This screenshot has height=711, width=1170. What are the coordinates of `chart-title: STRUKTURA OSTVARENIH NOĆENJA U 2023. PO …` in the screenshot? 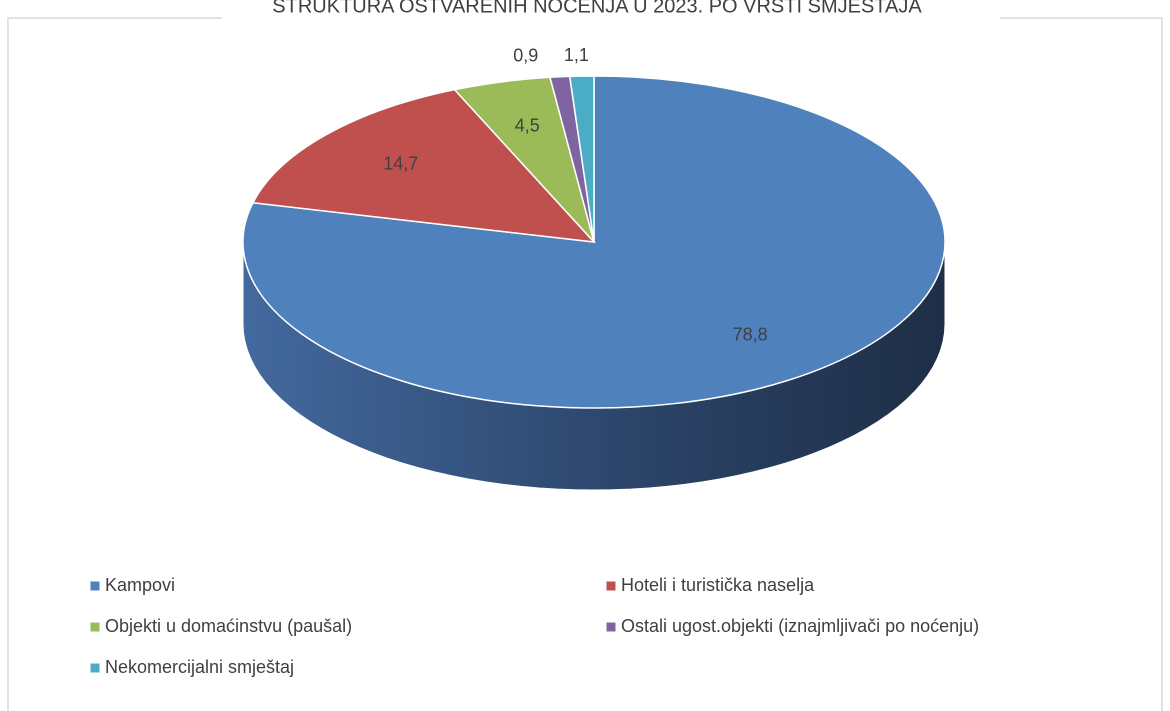 It's located at (597, 8).